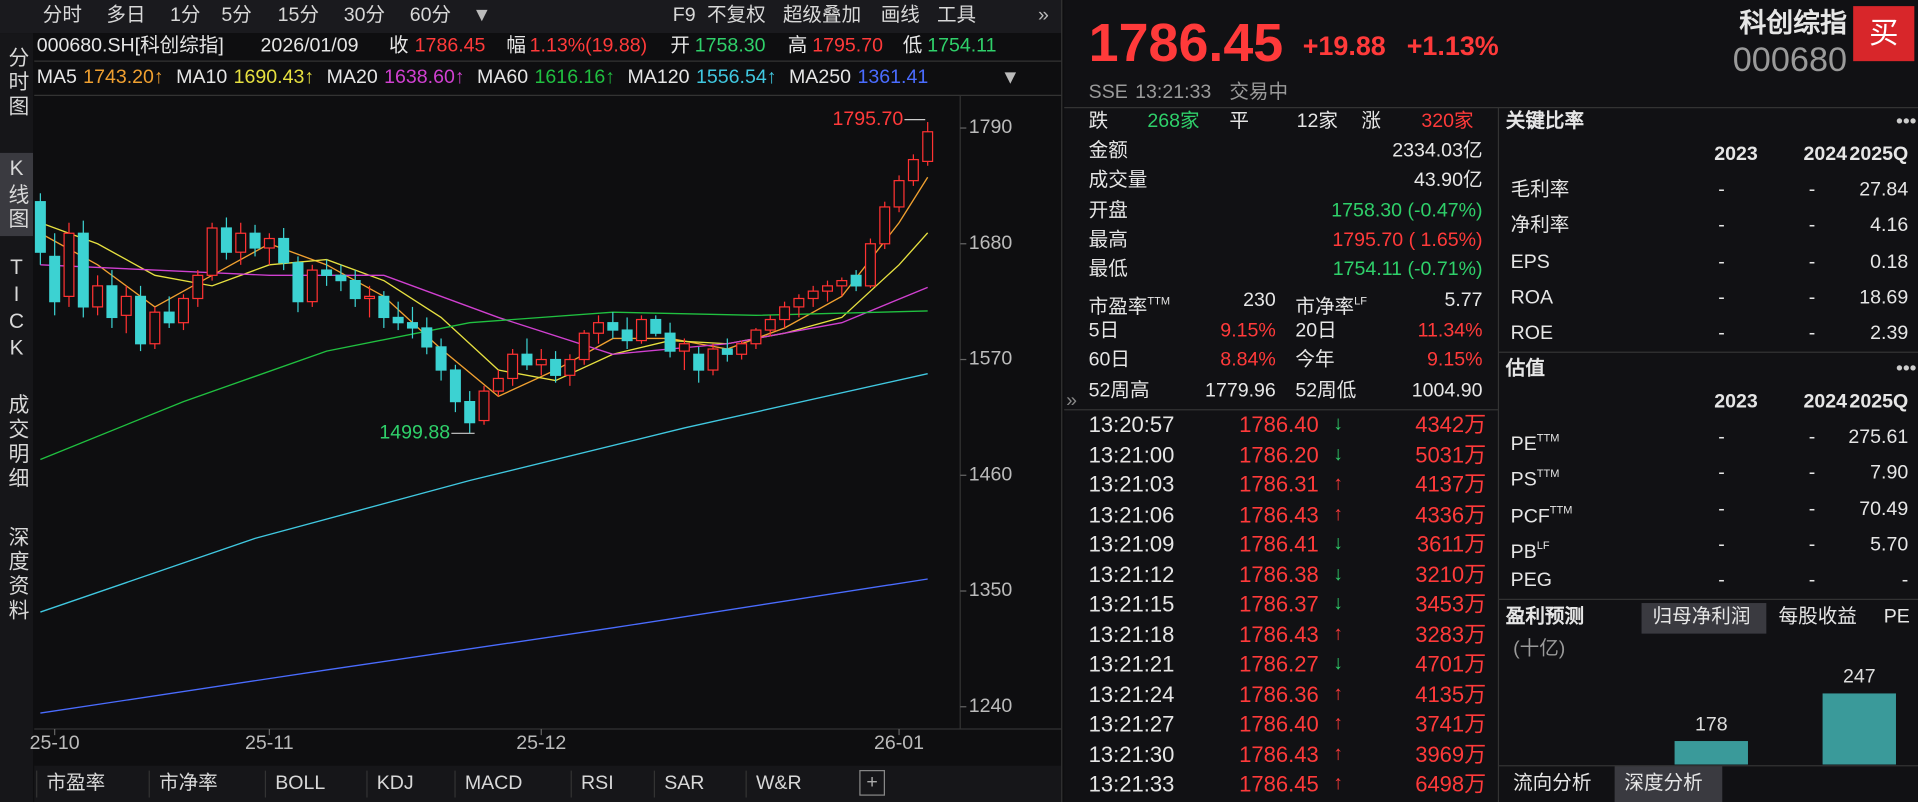 This screenshot has width=1918, height=802. I want to click on period-tab: 1分, so click(185, 15).